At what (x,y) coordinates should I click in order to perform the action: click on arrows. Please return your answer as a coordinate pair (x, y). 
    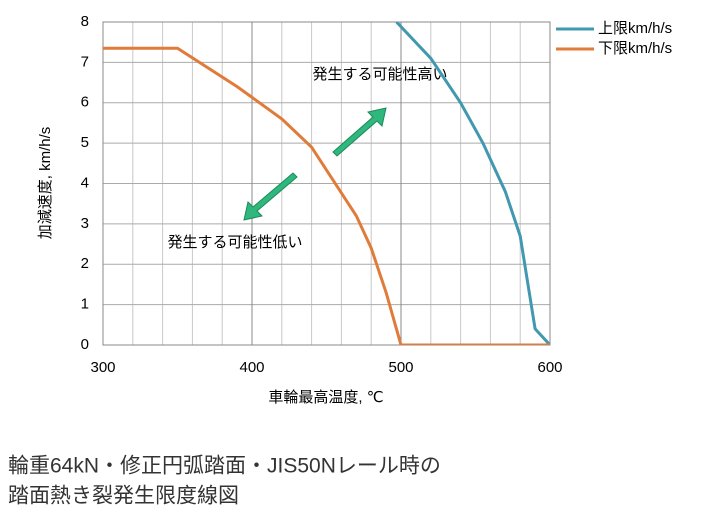
    Looking at the image, I should click on (315, 164).